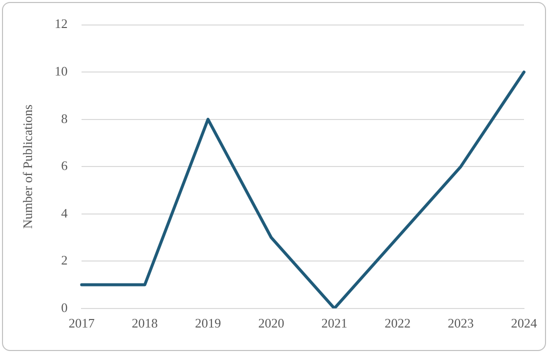 The image size is (550, 355). I want to click on y-tick-label: 4, so click(64, 212).